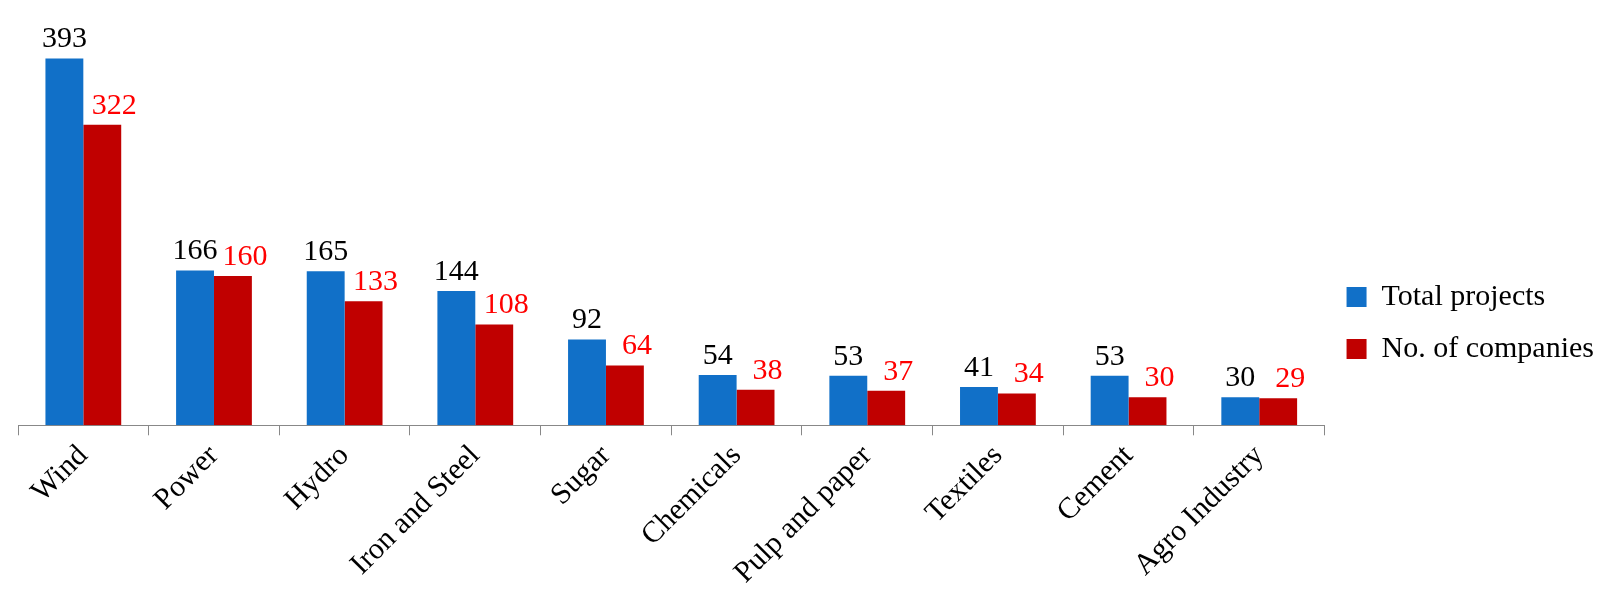  I want to click on legend-label: Total projects, so click(1463, 294).